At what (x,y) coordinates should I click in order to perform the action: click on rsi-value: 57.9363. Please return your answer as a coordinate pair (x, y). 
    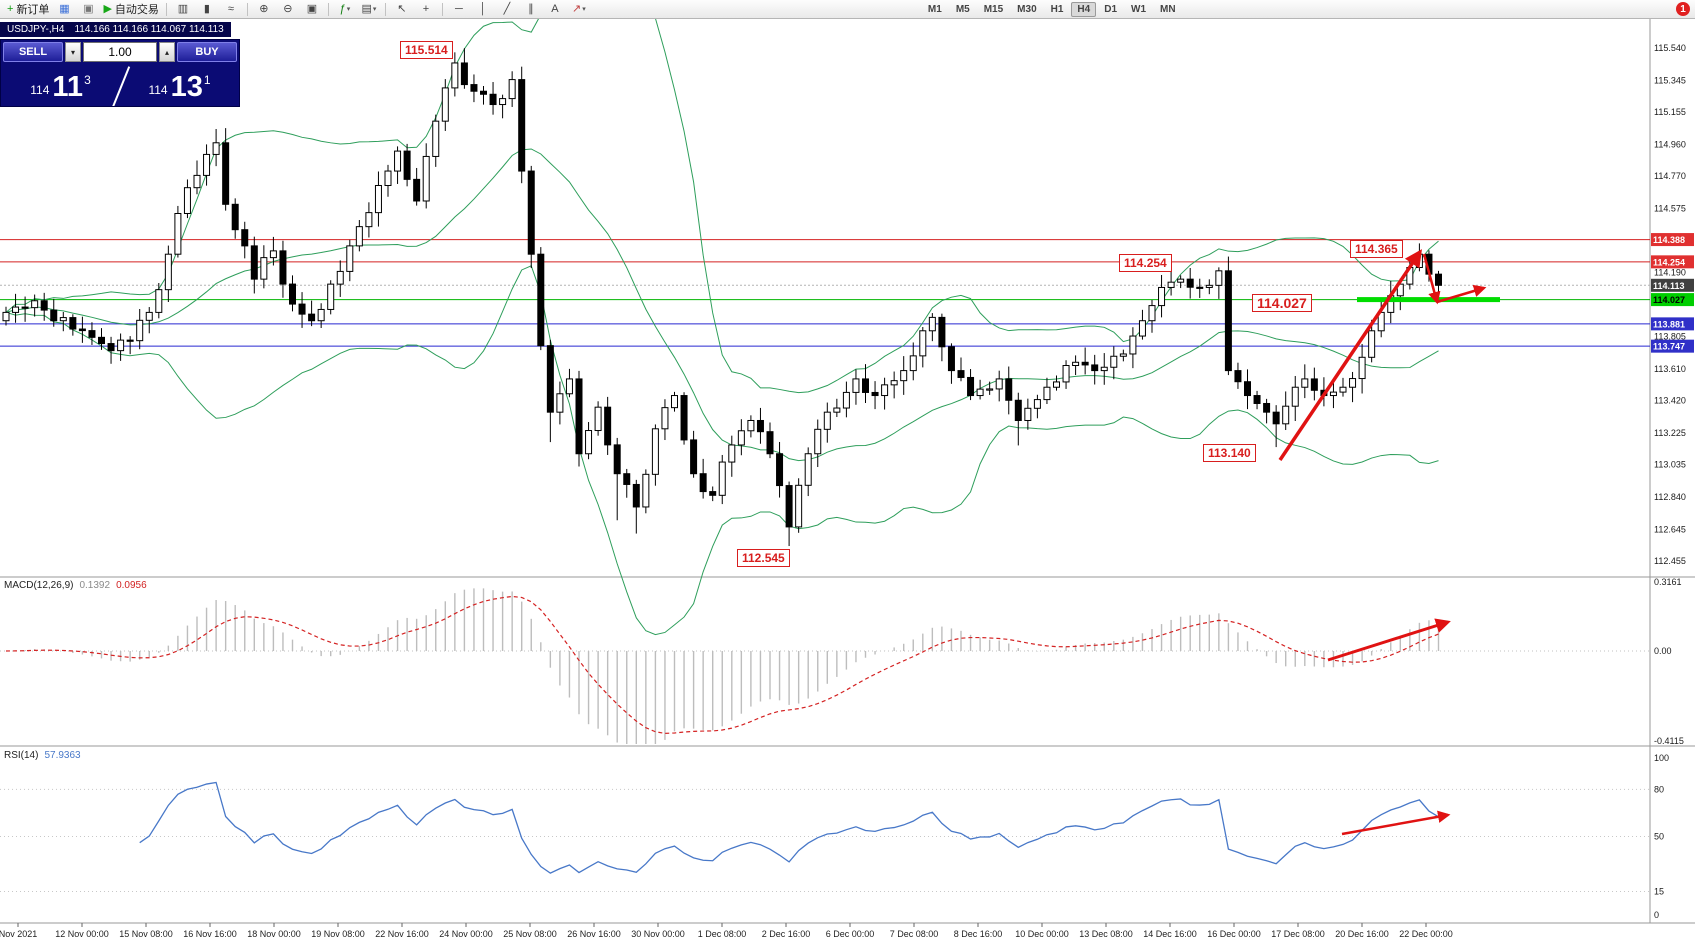
    Looking at the image, I should click on (62, 755).